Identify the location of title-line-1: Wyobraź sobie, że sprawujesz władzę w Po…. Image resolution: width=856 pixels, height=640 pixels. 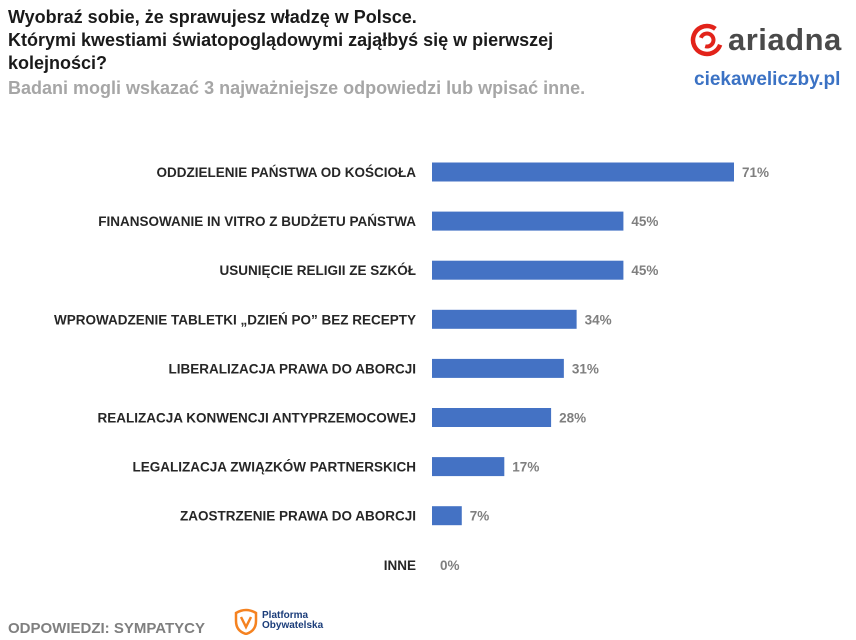
(212, 17).